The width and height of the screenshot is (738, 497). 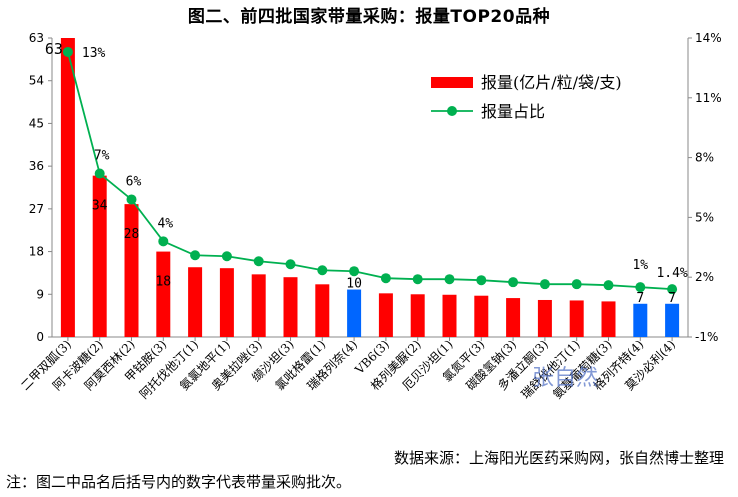 I want to click on y2-tick-label: -1%, so click(x=706, y=337).